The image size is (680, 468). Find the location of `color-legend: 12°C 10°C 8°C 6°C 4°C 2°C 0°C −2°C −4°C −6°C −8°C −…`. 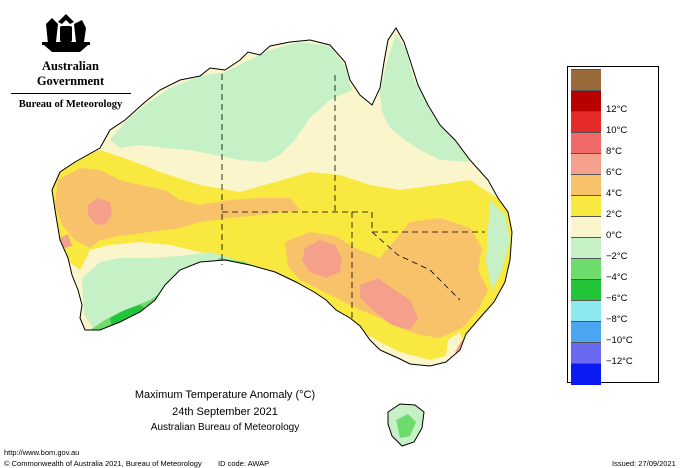

color-legend: 12°C 10°C 8°C 6°C 4°C 2°C 0°C −2°C −4°C −6°C −8°C −… is located at coordinates (613, 225).